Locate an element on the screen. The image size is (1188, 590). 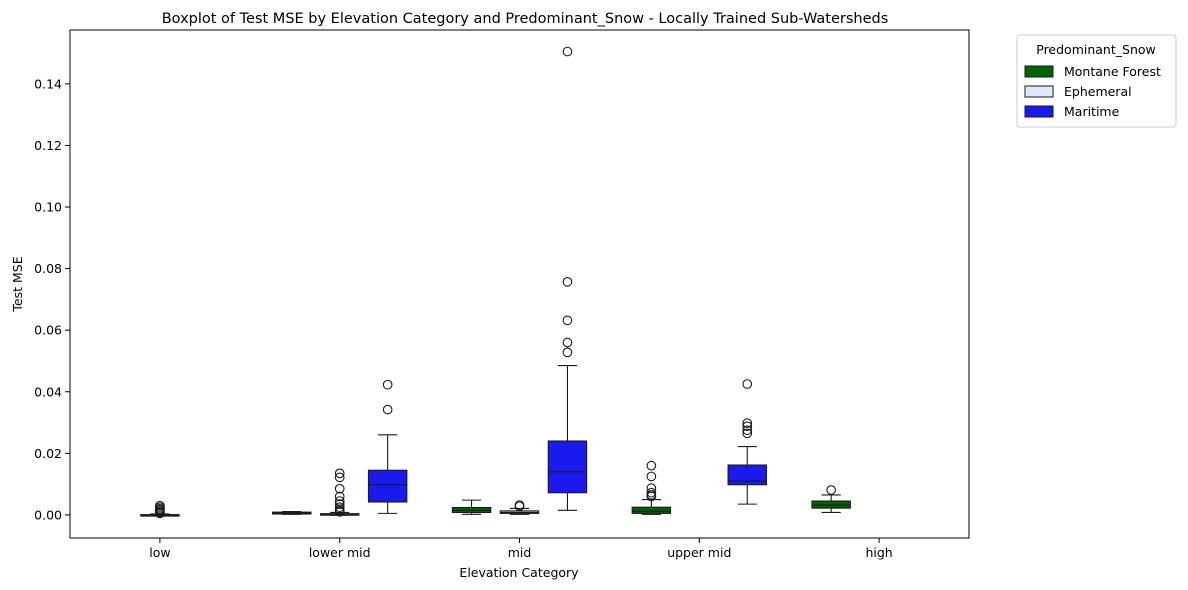
box-ephemeral-mid is located at coordinates (519, 507).